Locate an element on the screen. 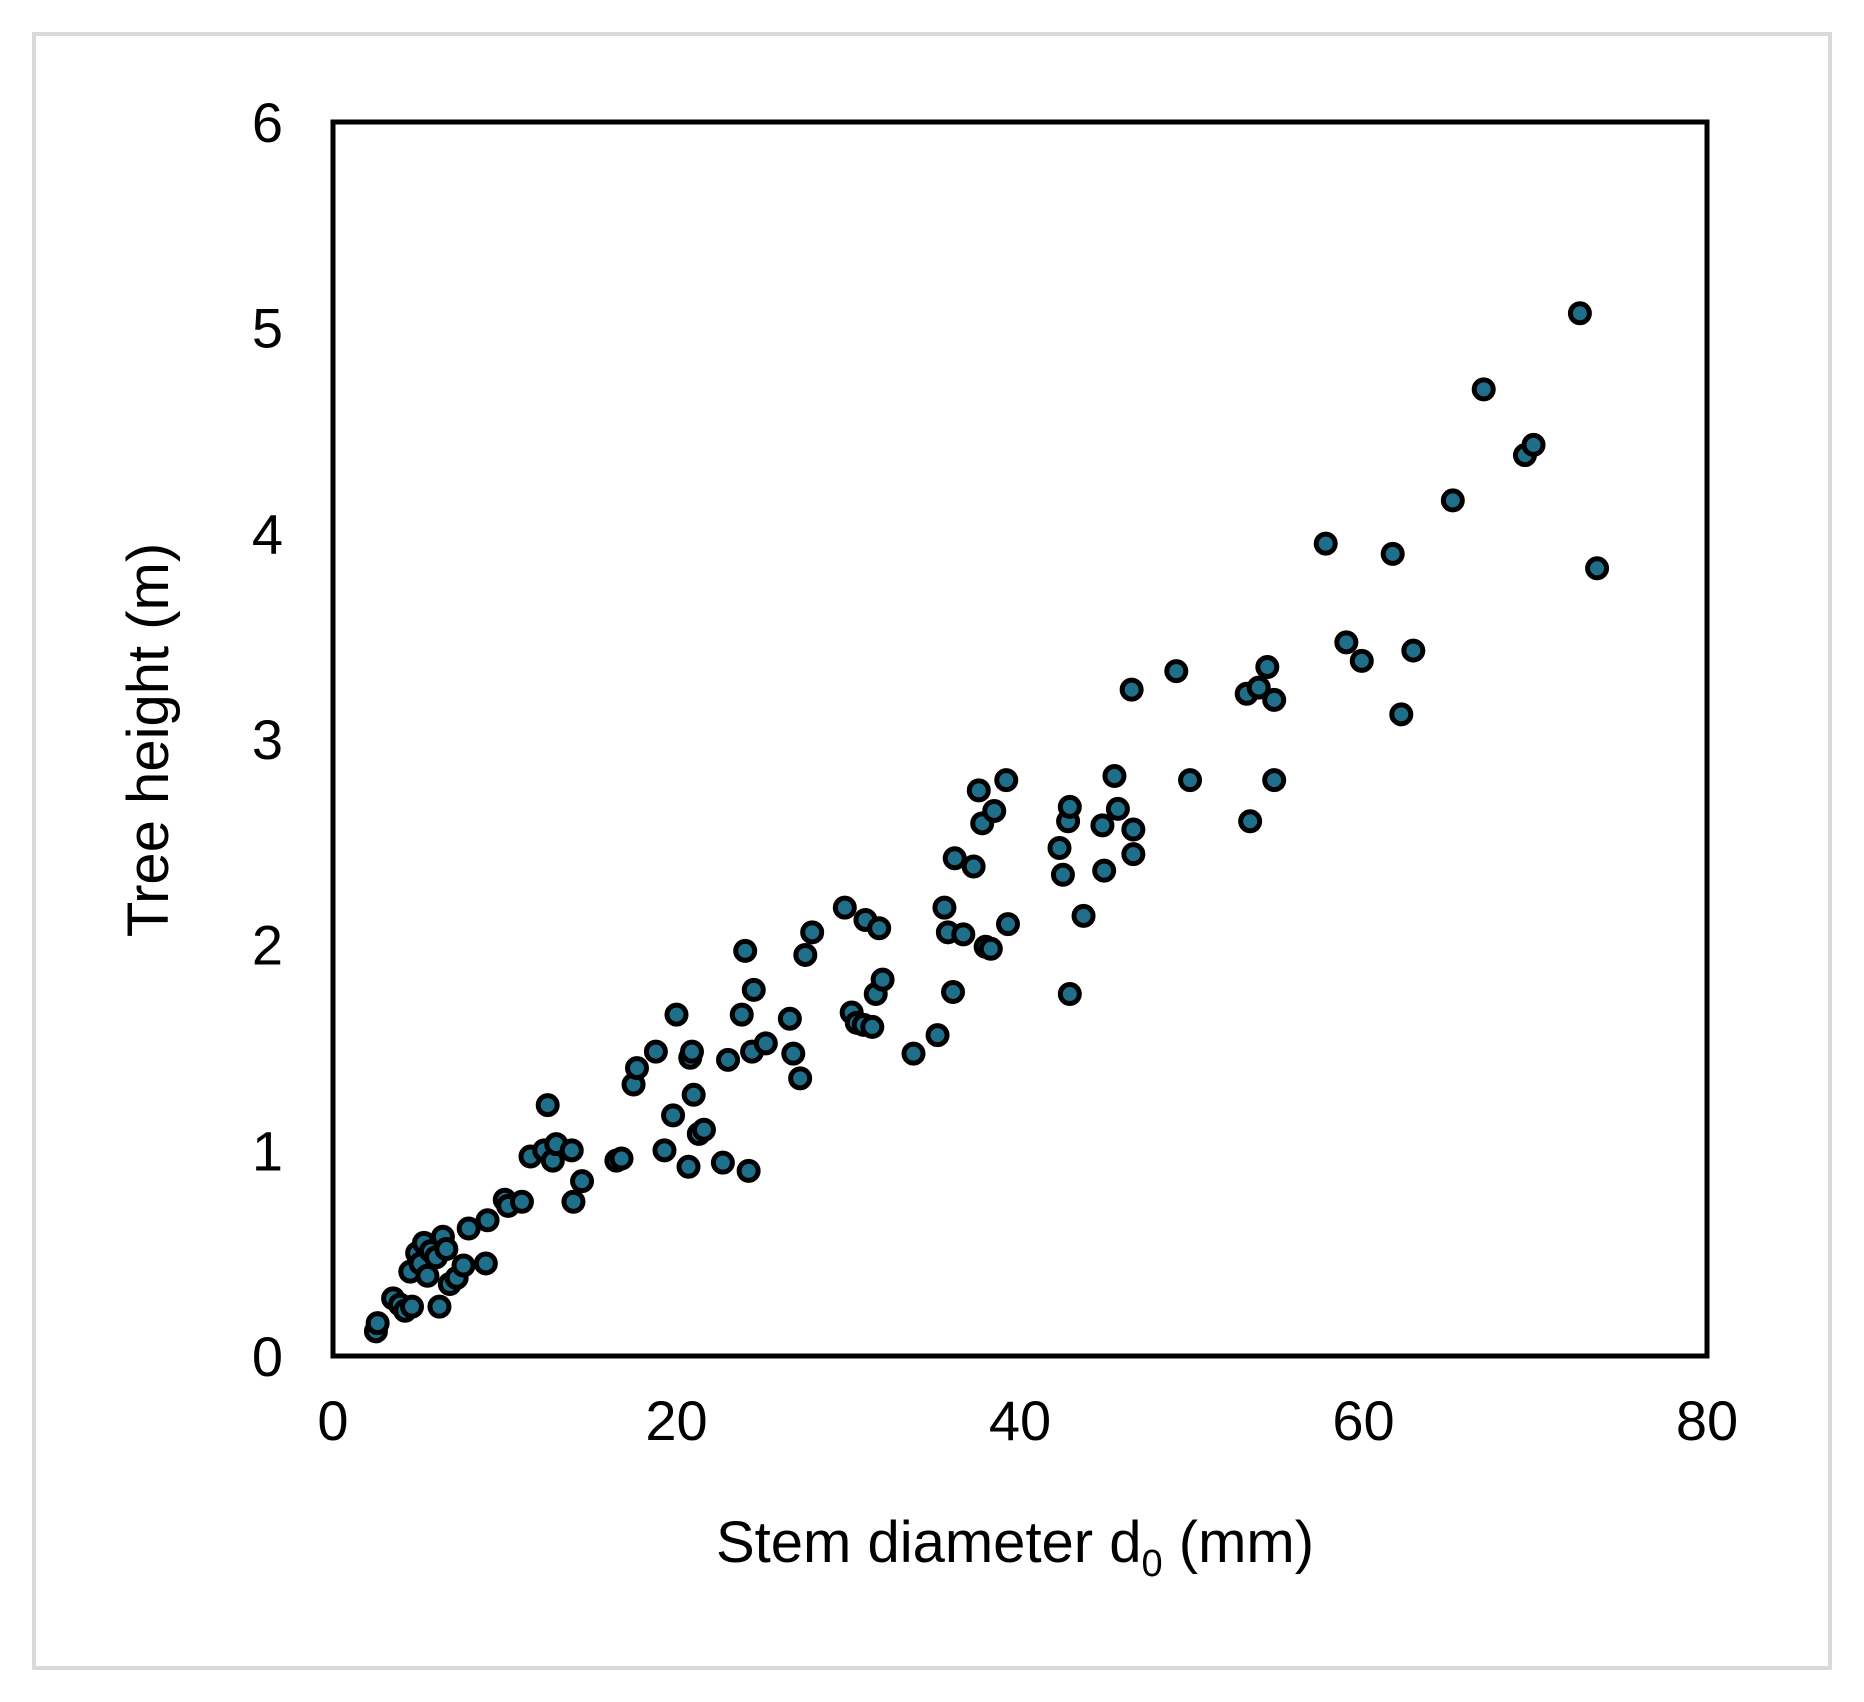 Image resolution: width=1864 pixels, height=1702 pixels. y-tick-labels: 0 1 2 3 4 5 6 is located at coordinates (267, 739).